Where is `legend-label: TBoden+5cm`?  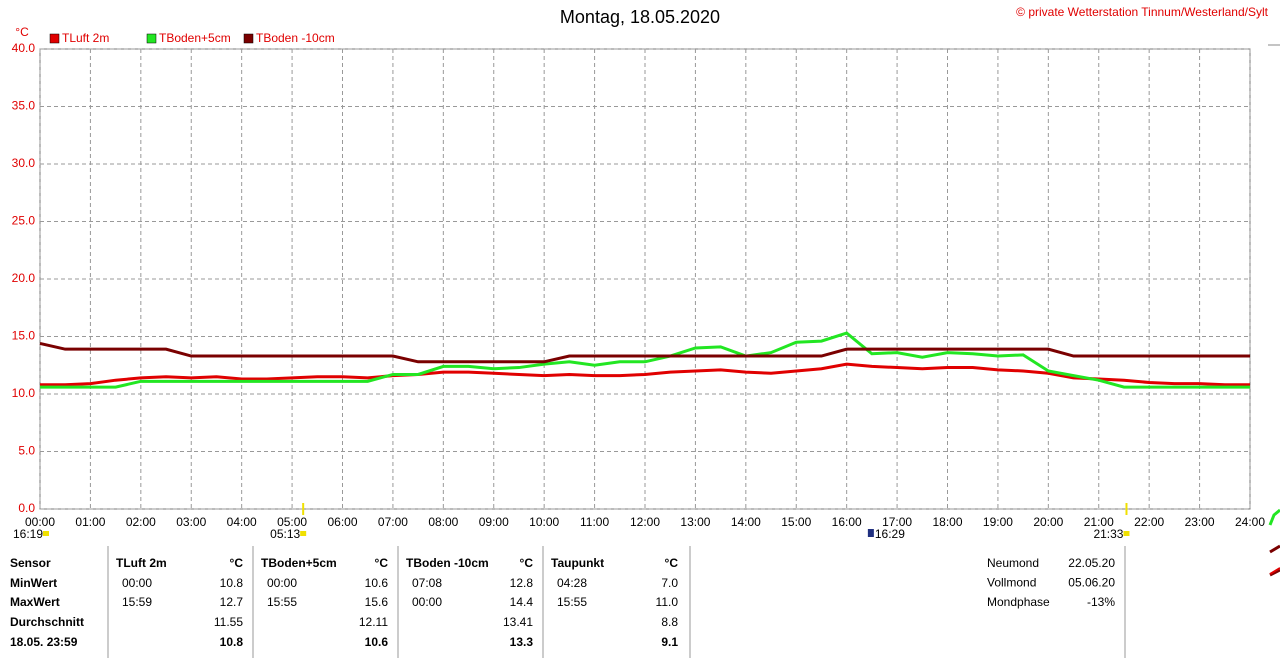
legend-label: TBoden+5cm is located at coordinates (195, 38).